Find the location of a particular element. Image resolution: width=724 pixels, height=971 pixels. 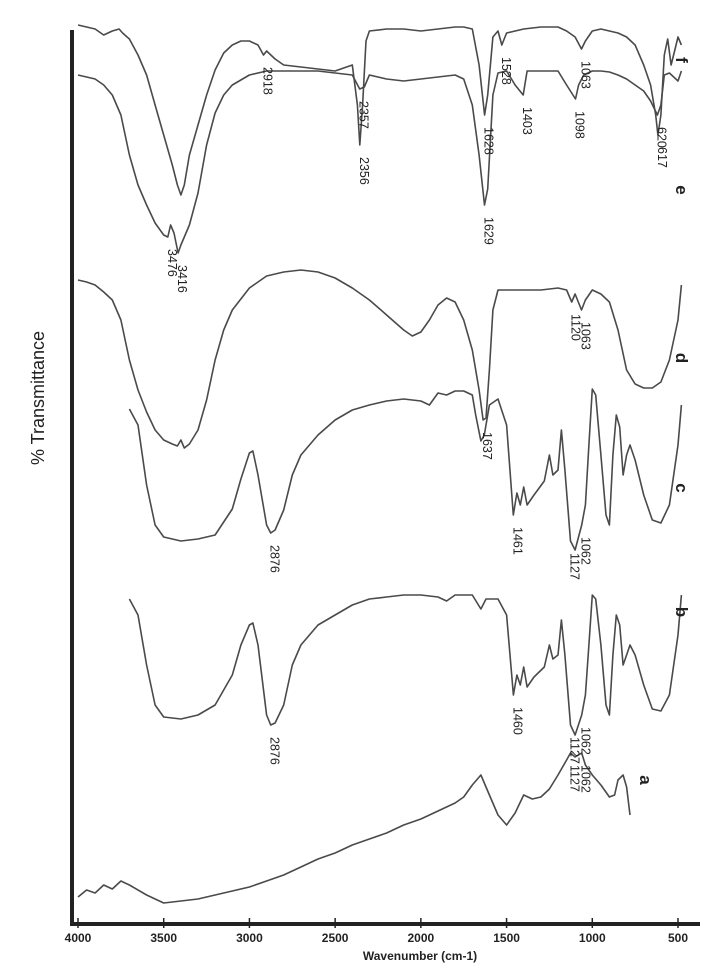

spectrum-line-a is located at coordinates (354, 828).